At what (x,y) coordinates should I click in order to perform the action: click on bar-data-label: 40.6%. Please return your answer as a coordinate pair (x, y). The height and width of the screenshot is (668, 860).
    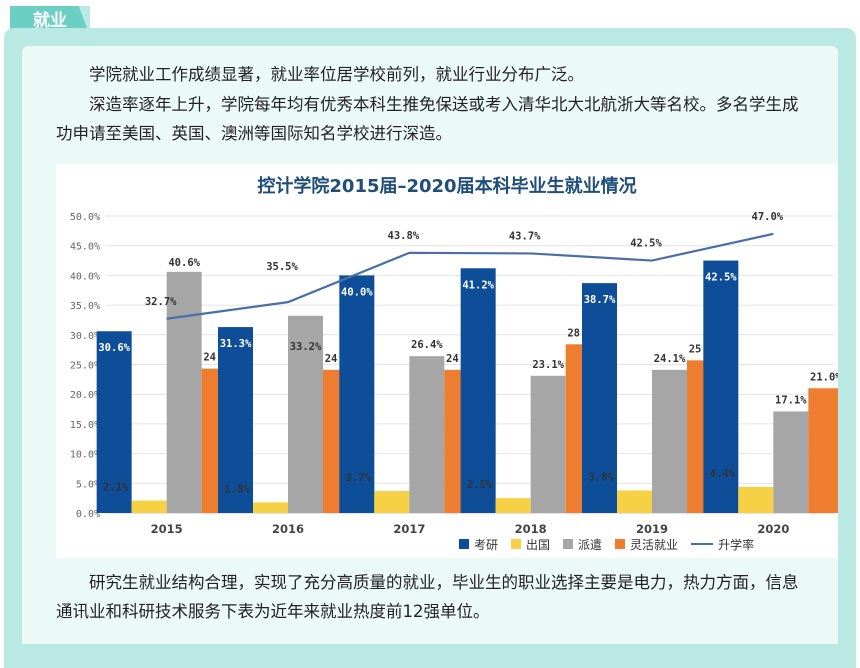
    Looking at the image, I should click on (184, 263).